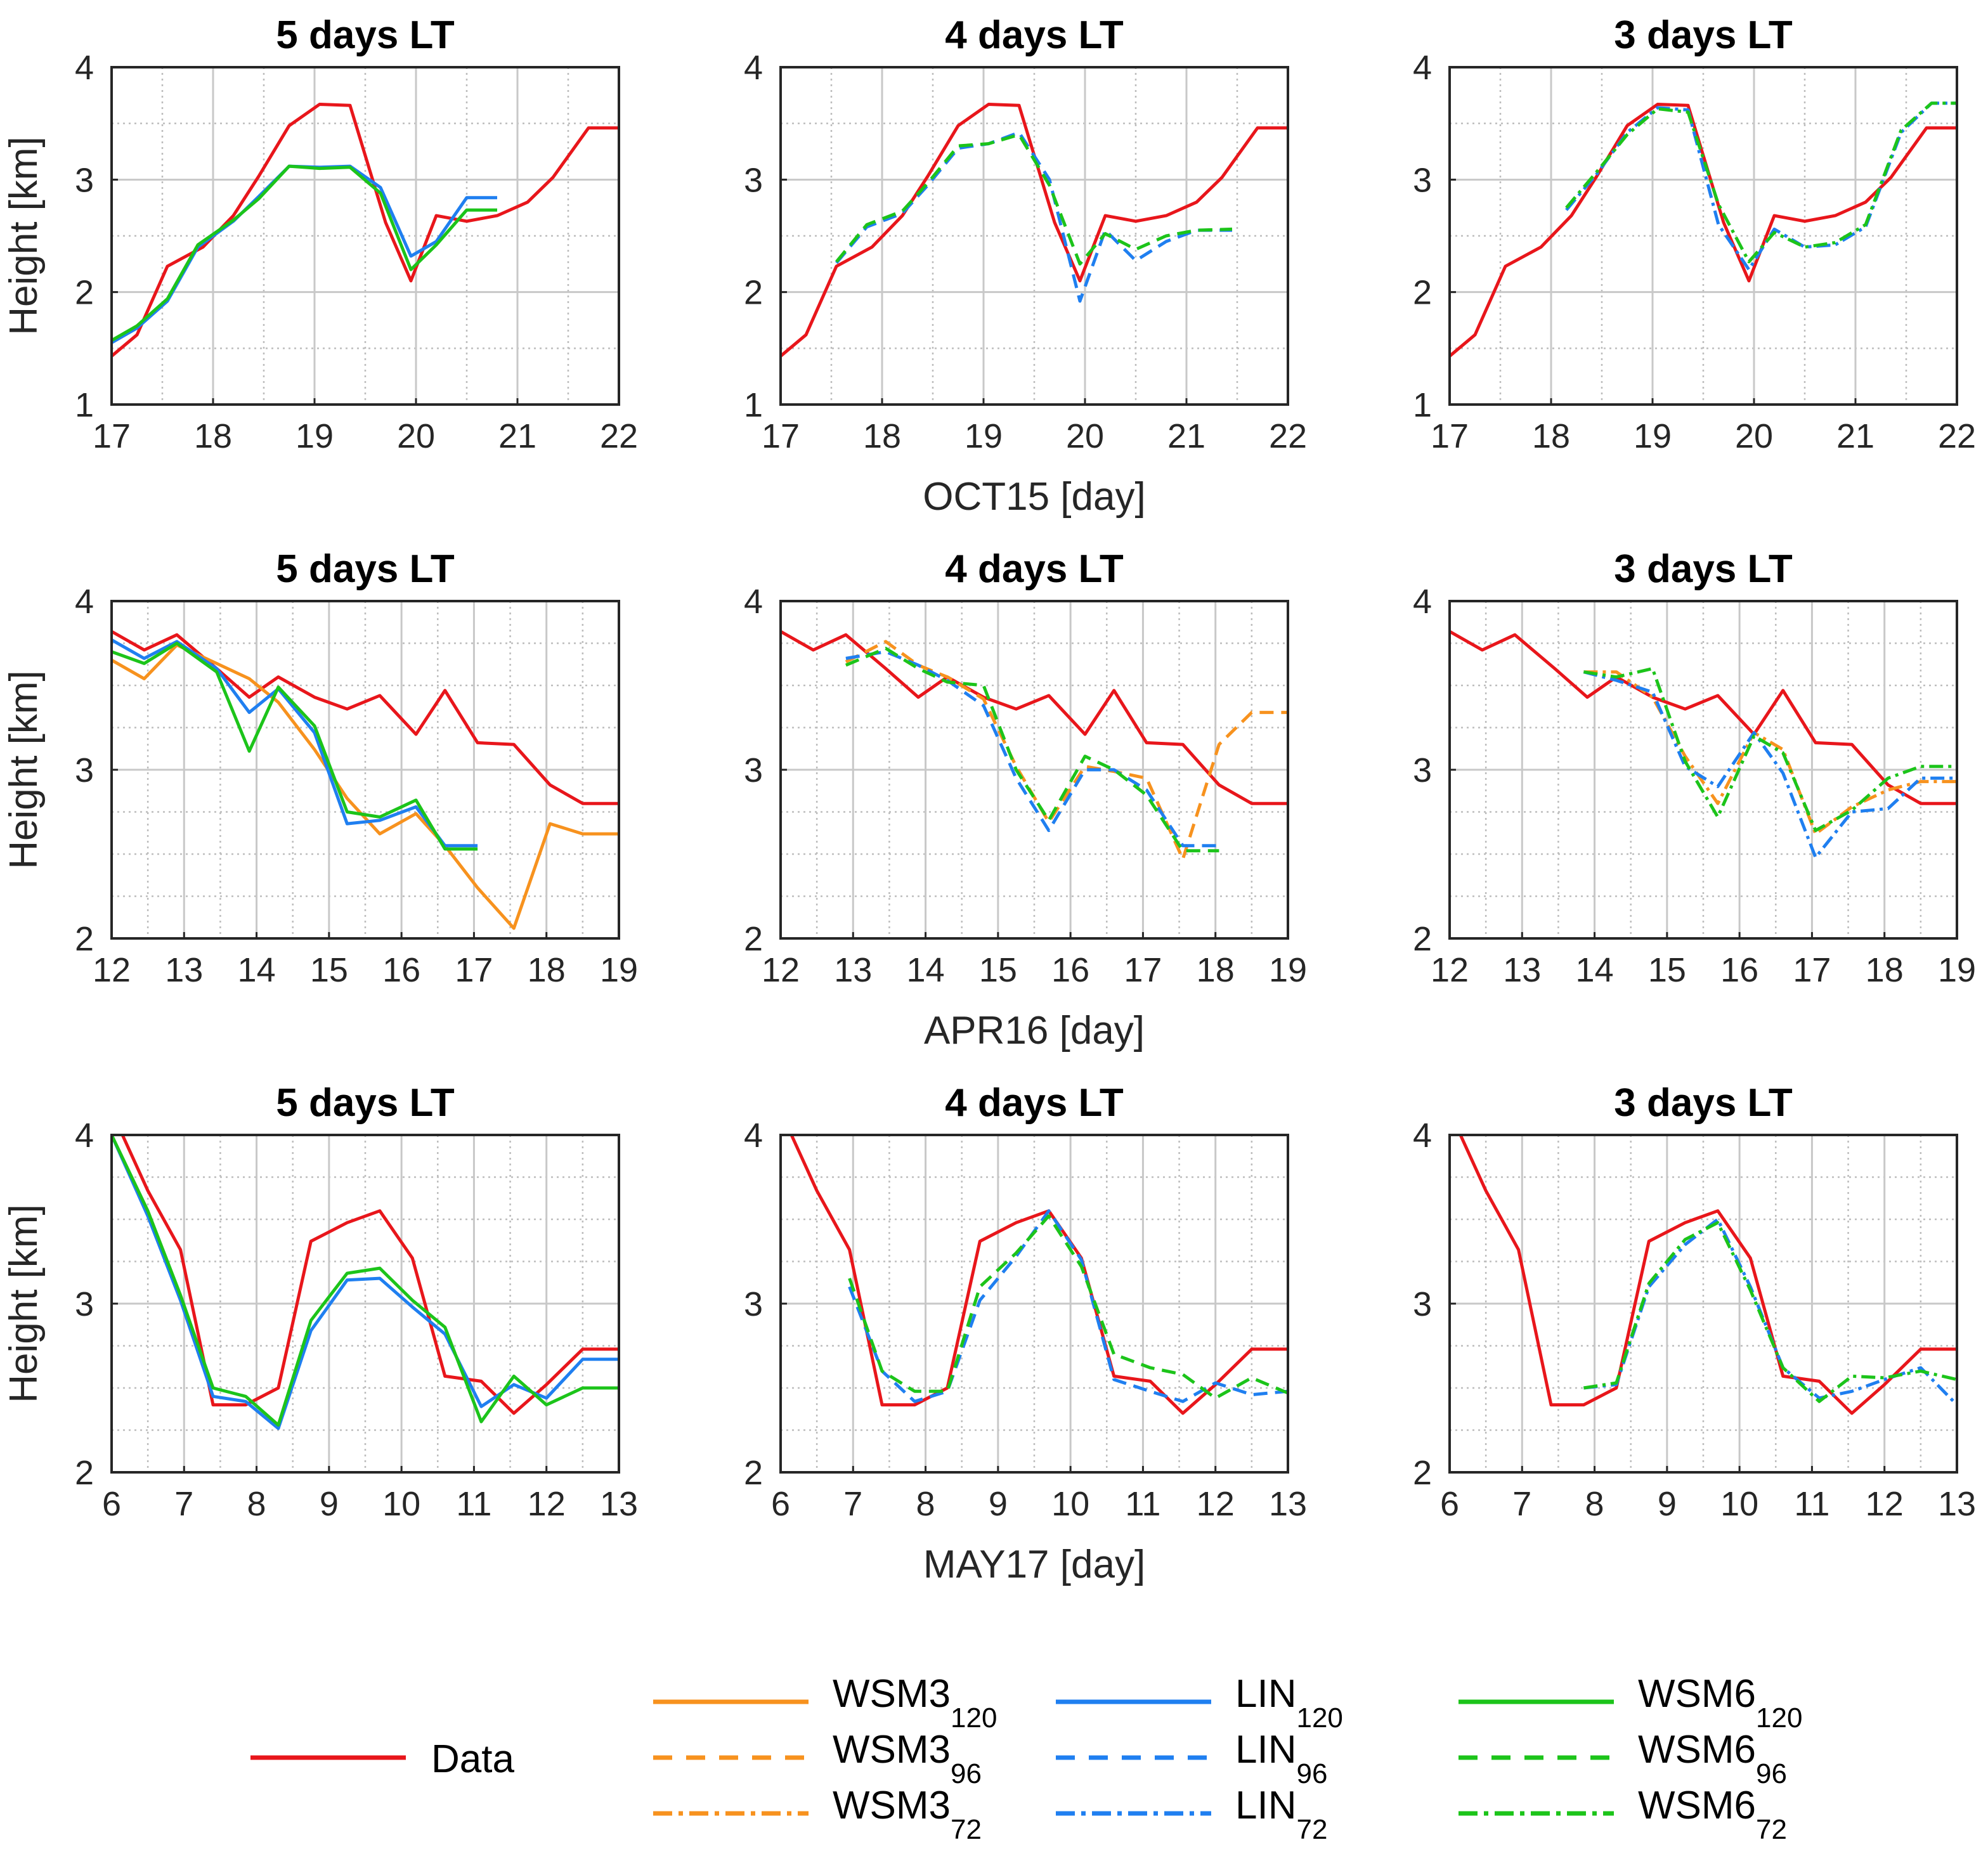  I want to click on chart-panel-8: 6 7 8 9 10 11 12 13 2 3 4 4 days LT MAY17 [day], so click(1025, 1333).